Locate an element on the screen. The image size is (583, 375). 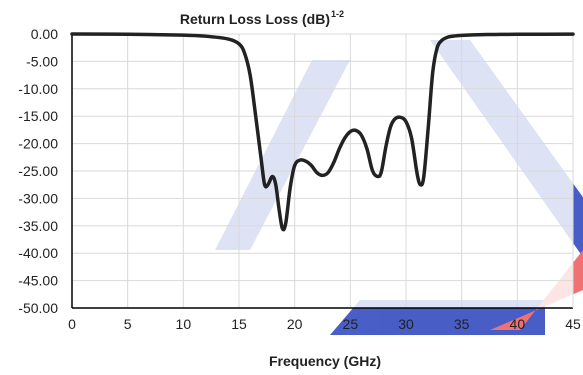
y-tick-label: -30.00 is located at coordinates (38, 198).